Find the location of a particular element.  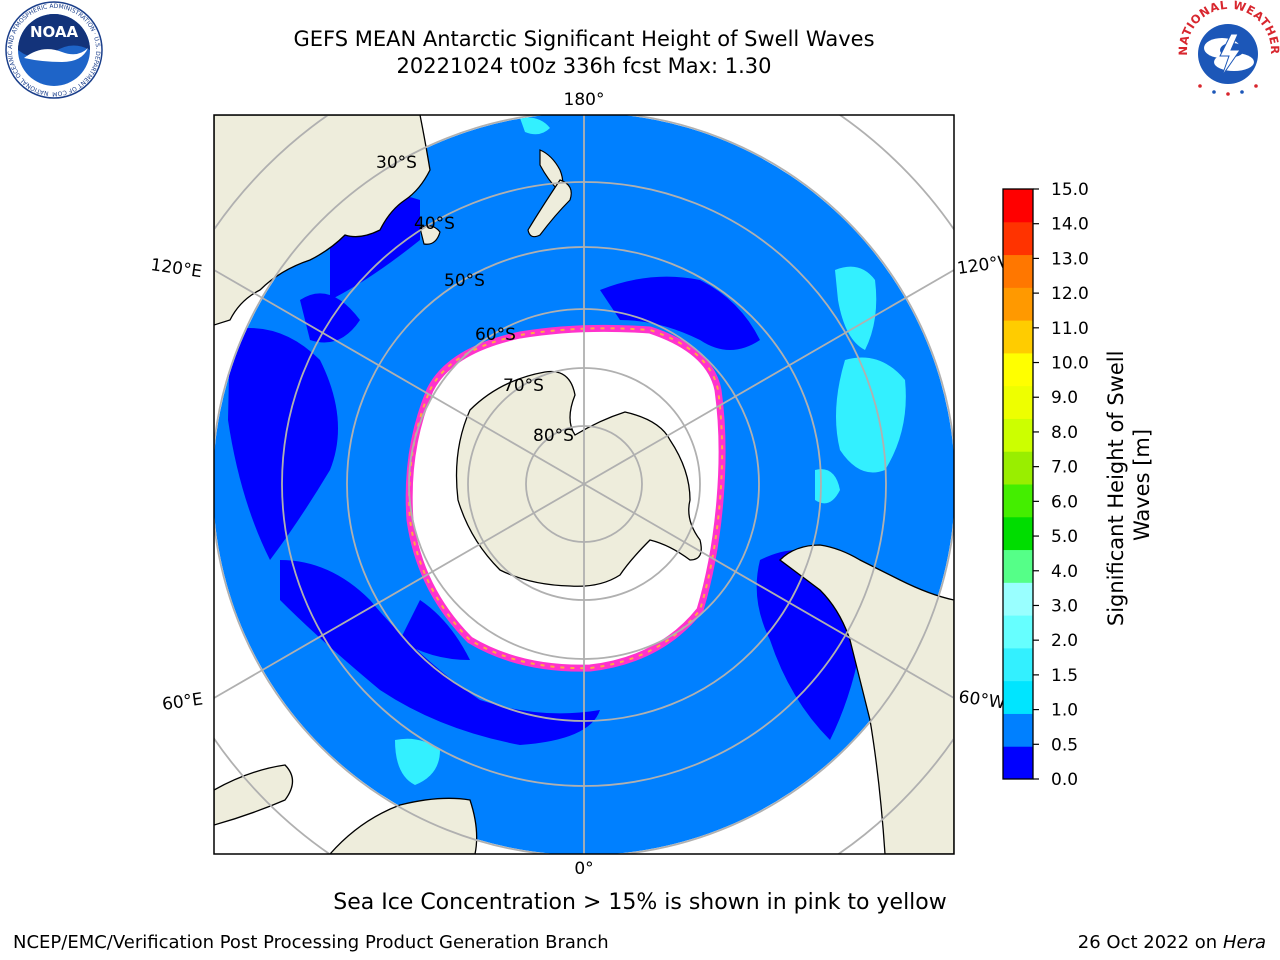

lat-label-60s: 60°S is located at coordinates (495, 335).